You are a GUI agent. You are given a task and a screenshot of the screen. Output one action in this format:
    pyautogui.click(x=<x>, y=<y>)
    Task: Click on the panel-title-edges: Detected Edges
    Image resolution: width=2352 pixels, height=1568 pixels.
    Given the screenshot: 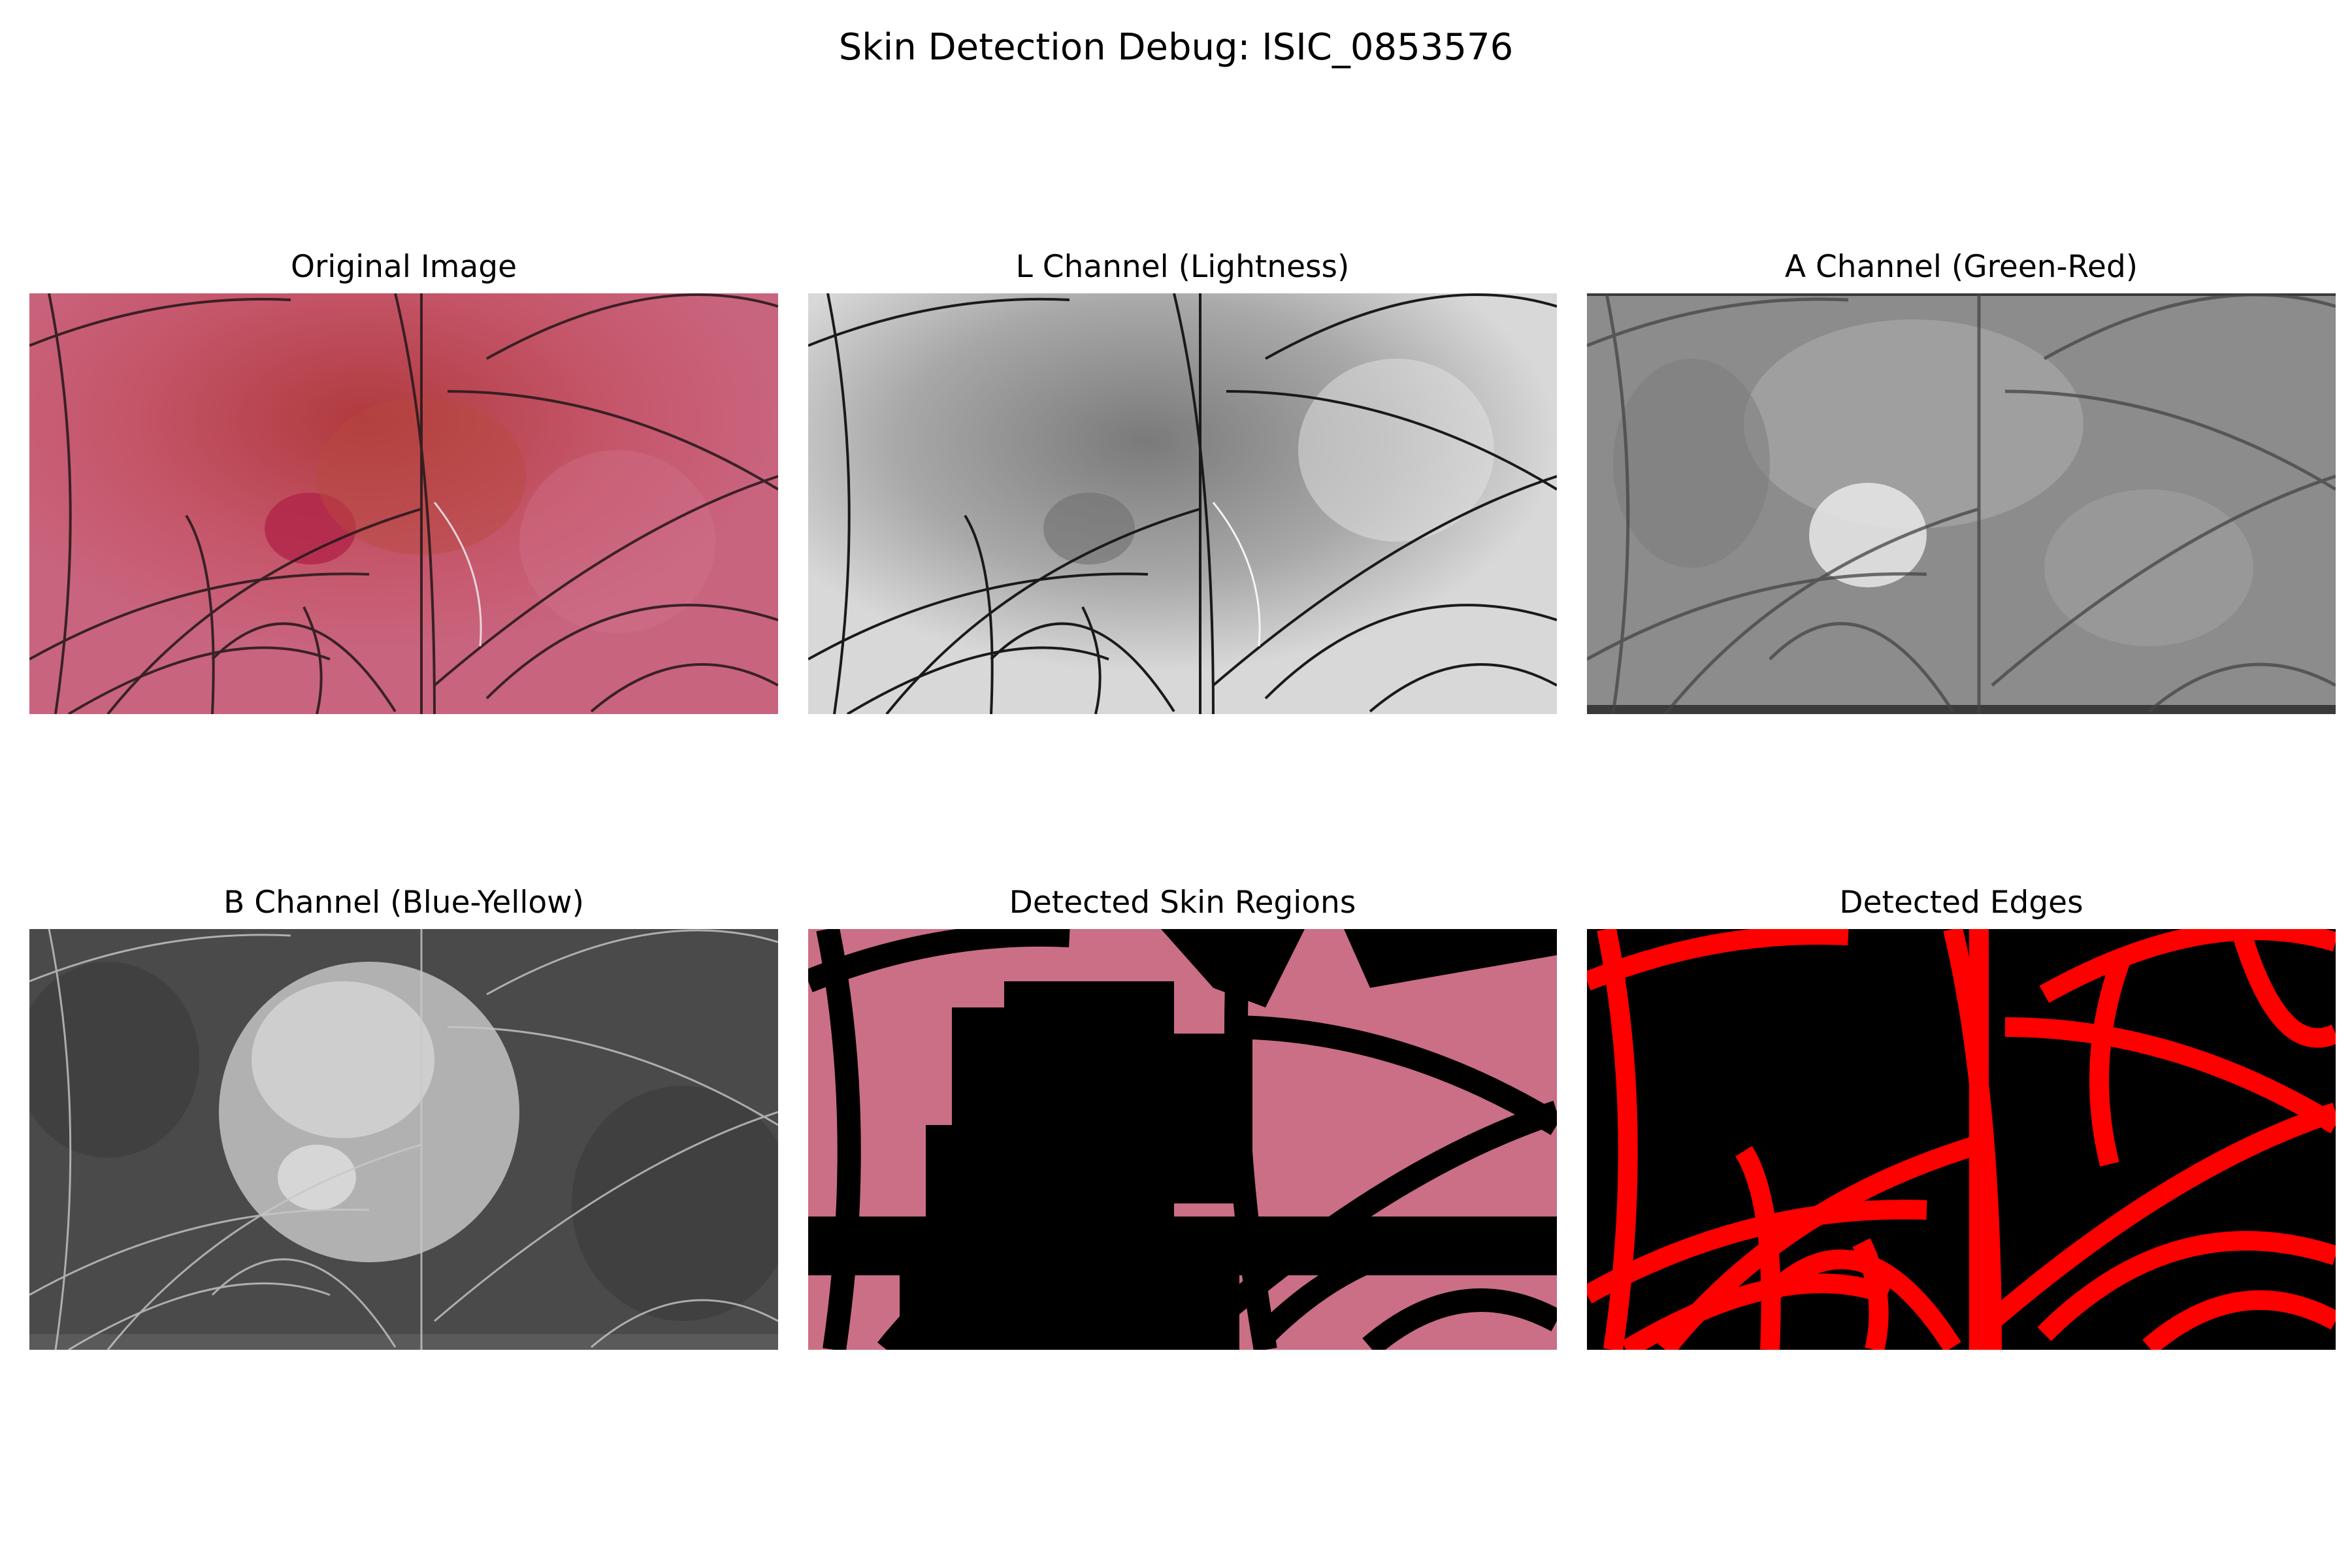 What is the action you would take?
    pyautogui.click(x=1961, y=903)
    